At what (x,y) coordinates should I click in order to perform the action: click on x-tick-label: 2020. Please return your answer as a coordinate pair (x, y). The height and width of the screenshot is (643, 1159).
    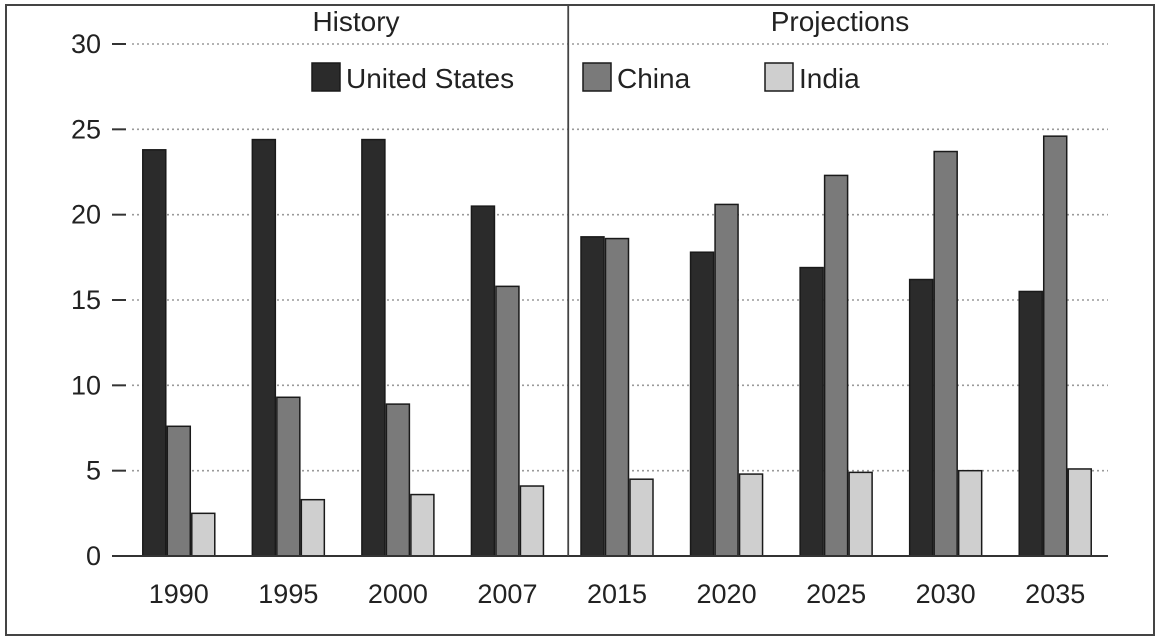
    Looking at the image, I should click on (727, 594).